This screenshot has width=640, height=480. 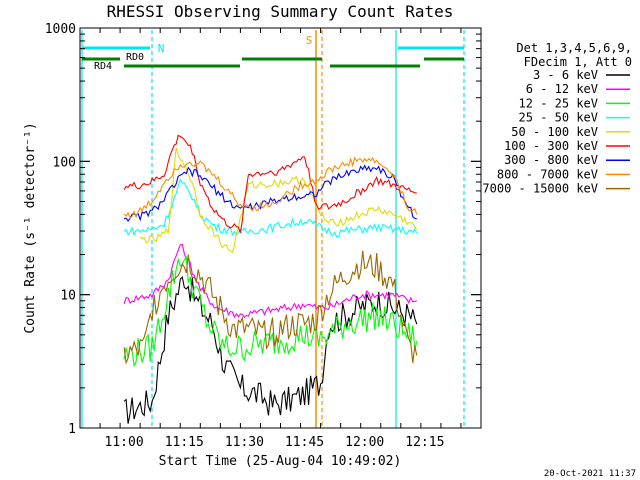 What do you see at coordinates (304, 442) in the screenshot?
I see `x-tick-label: 11:45` at bounding box center [304, 442].